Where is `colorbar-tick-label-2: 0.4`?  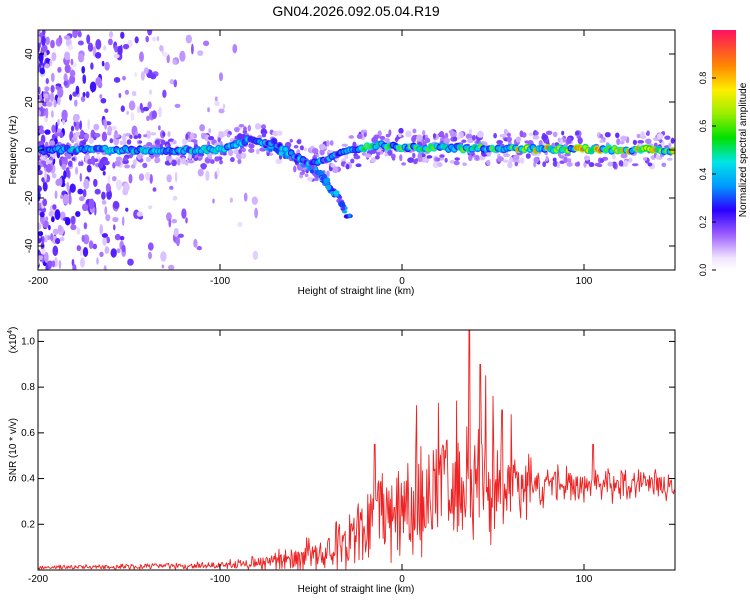 colorbar-tick-label-2: 0.4 is located at coordinates (703, 174).